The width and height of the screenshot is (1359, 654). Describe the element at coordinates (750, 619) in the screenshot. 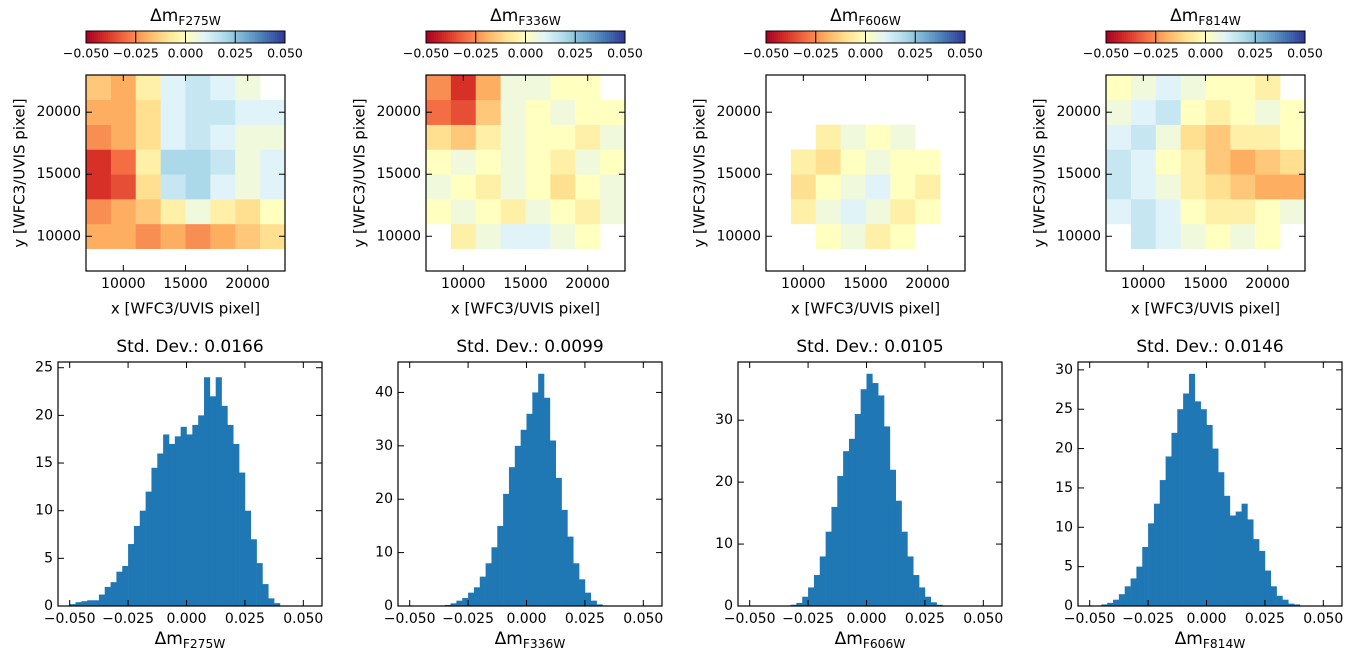

I see `x-tick-label: −0.050` at that location.